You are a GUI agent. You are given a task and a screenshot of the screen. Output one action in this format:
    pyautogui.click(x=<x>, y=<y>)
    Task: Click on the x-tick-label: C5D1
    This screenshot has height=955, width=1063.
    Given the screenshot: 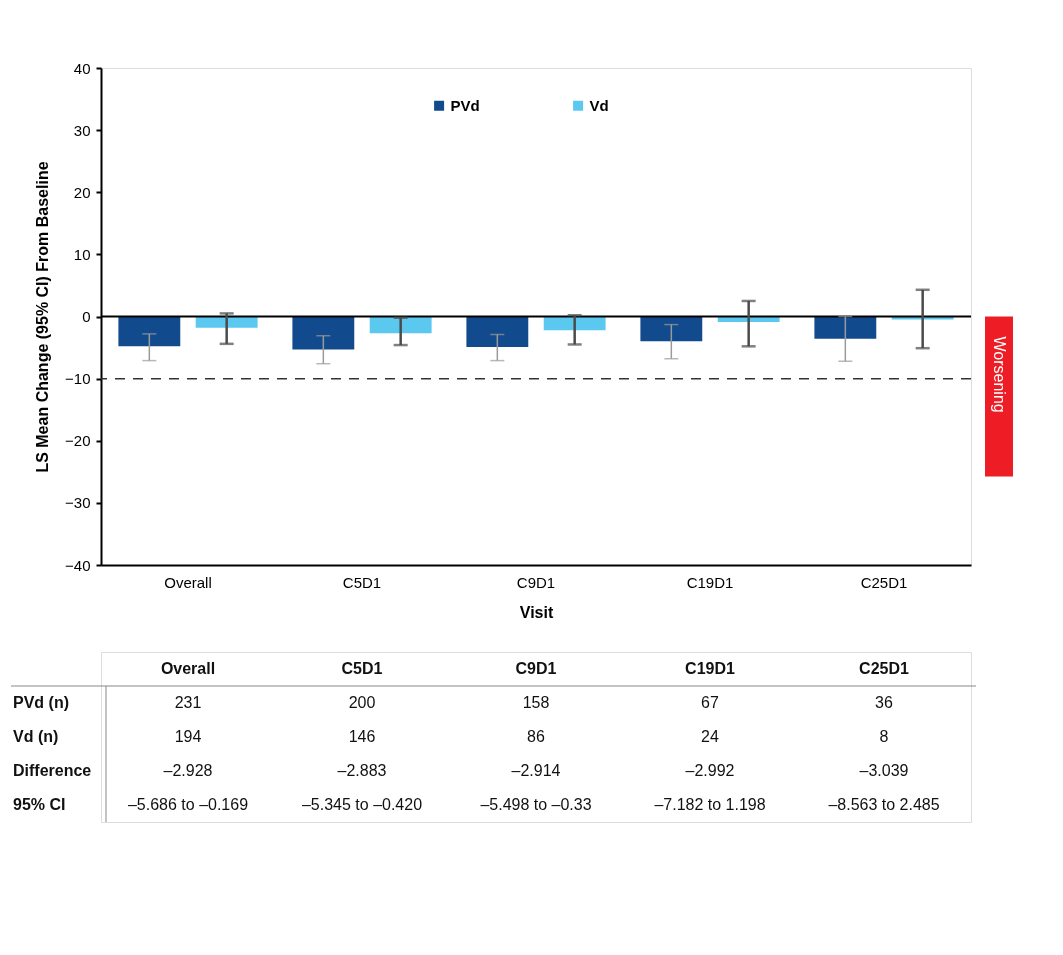 What is the action you would take?
    pyautogui.click(x=362, y=582)
    